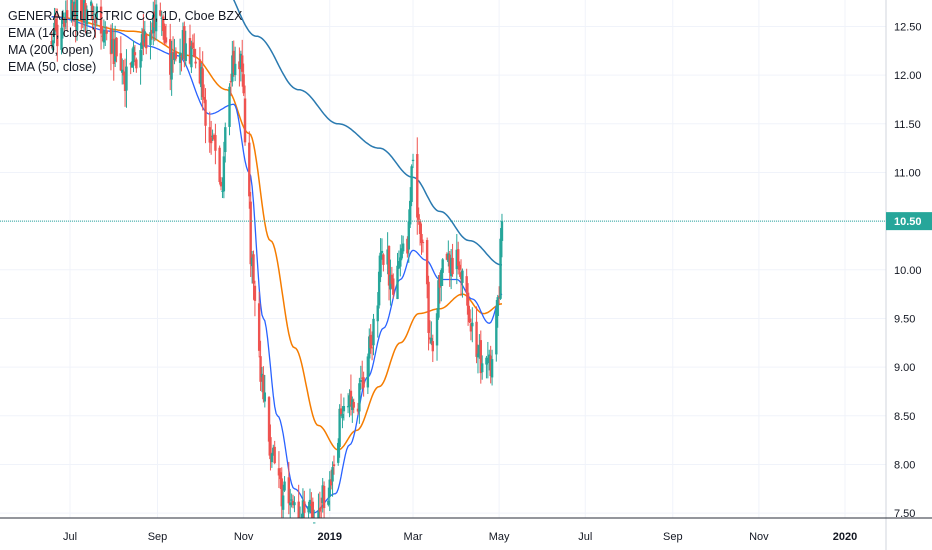 Image resolution: width=932 pixels, height=550 pixels. What do you see at coordinates (908, 76) in the screenshot?
I see `y-tick-label: 12.00` at bounding box center [908, 76].